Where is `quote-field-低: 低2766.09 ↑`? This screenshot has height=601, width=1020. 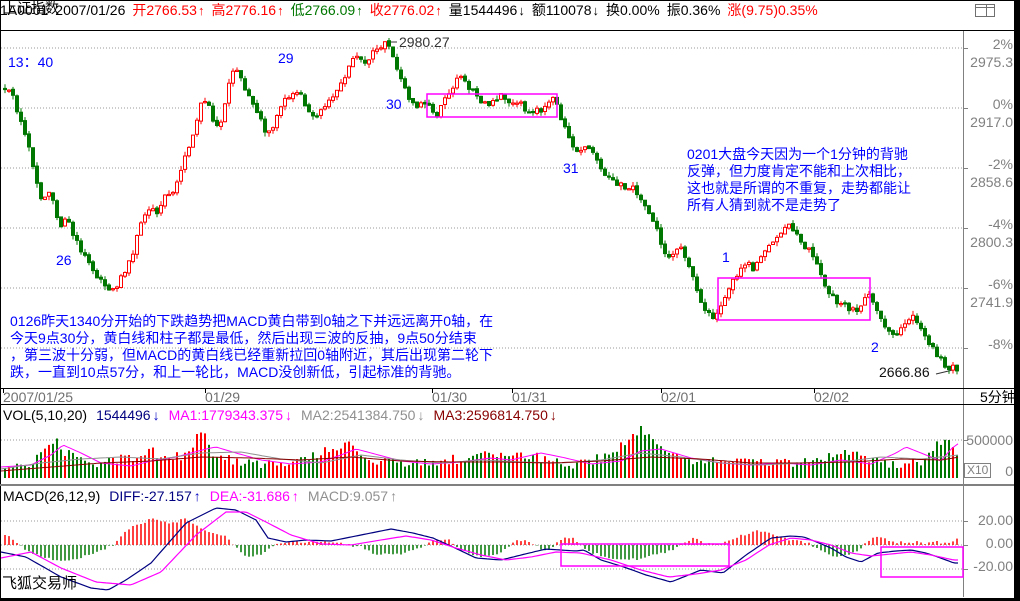
quote-field-低: 低2766.09 ↑ is located at coordinates (326, 10).